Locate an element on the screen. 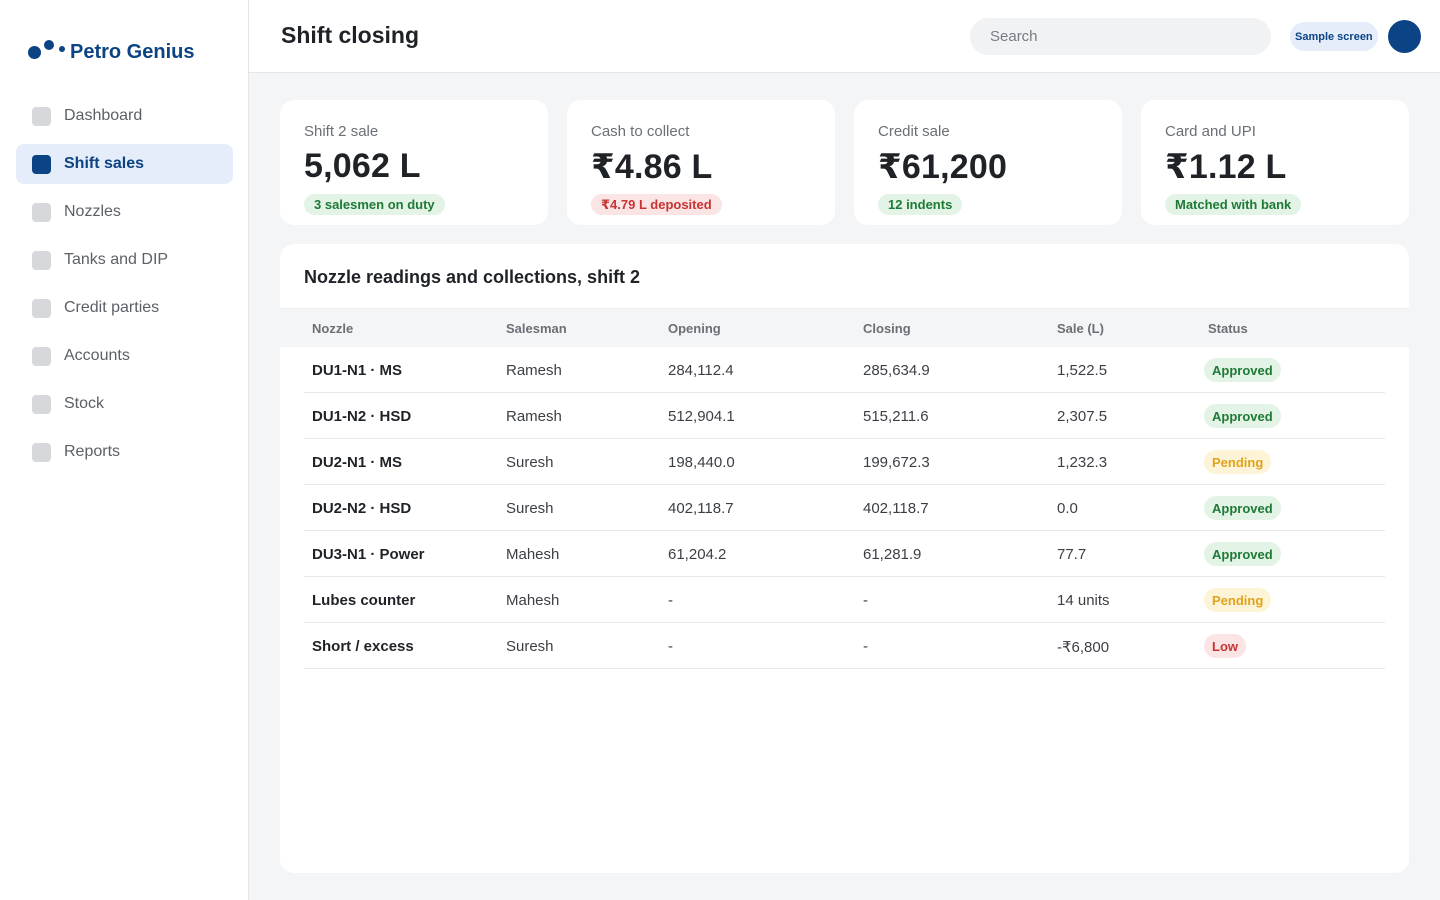  sidebar-item-label: Stock is located at coordinates (84, 403).